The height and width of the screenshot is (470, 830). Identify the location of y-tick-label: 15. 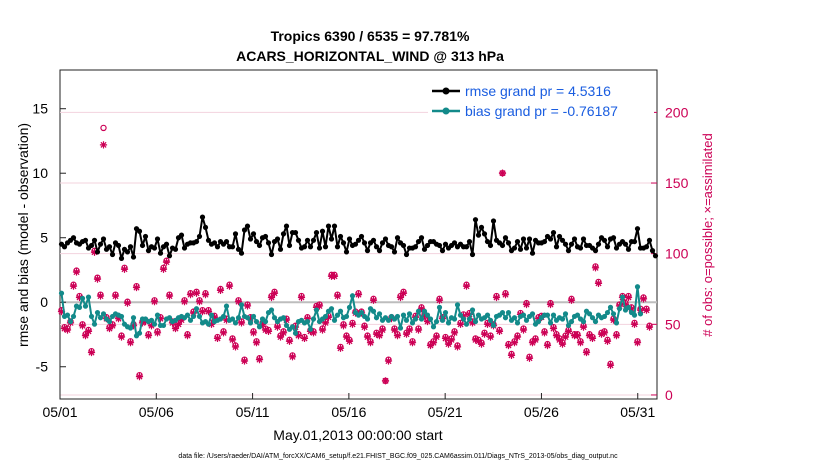
(40, 109).